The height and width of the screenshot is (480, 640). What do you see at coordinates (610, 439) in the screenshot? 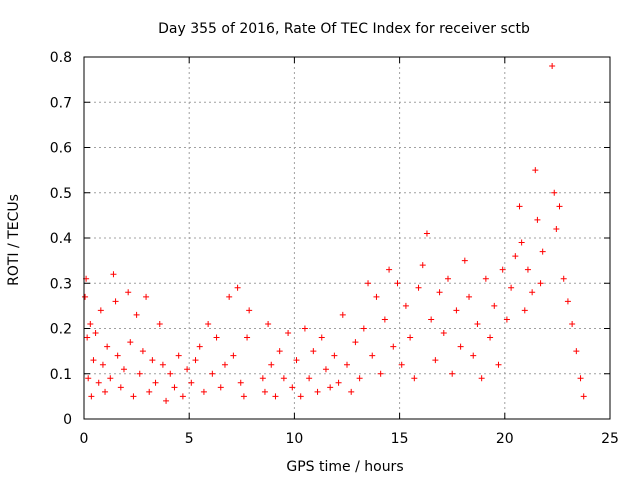
I see `x-tick-label: 25` at bounding box center [610, 439].